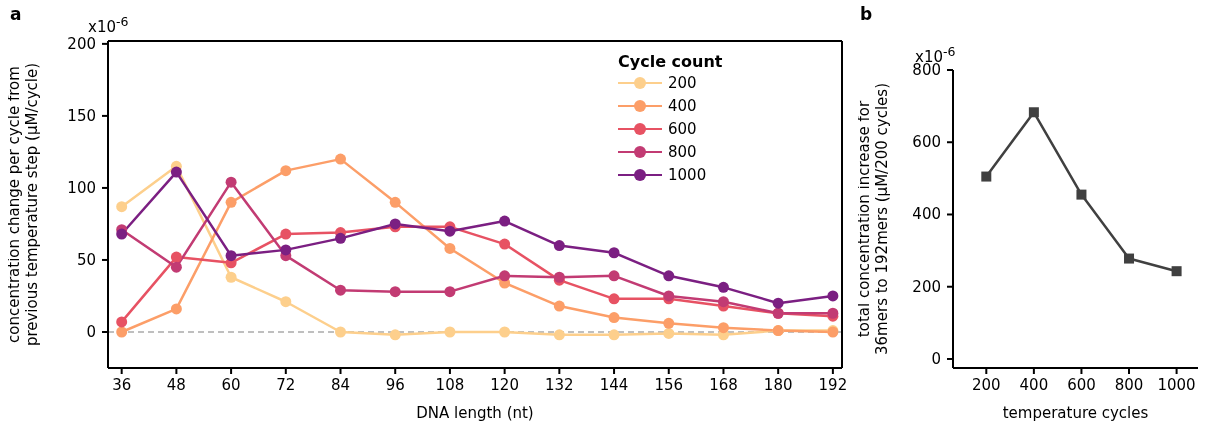 Image resolution: width=1215 pixels, height=427 pixels. I want to click on y-tick-label: 50, so click(86, 259).